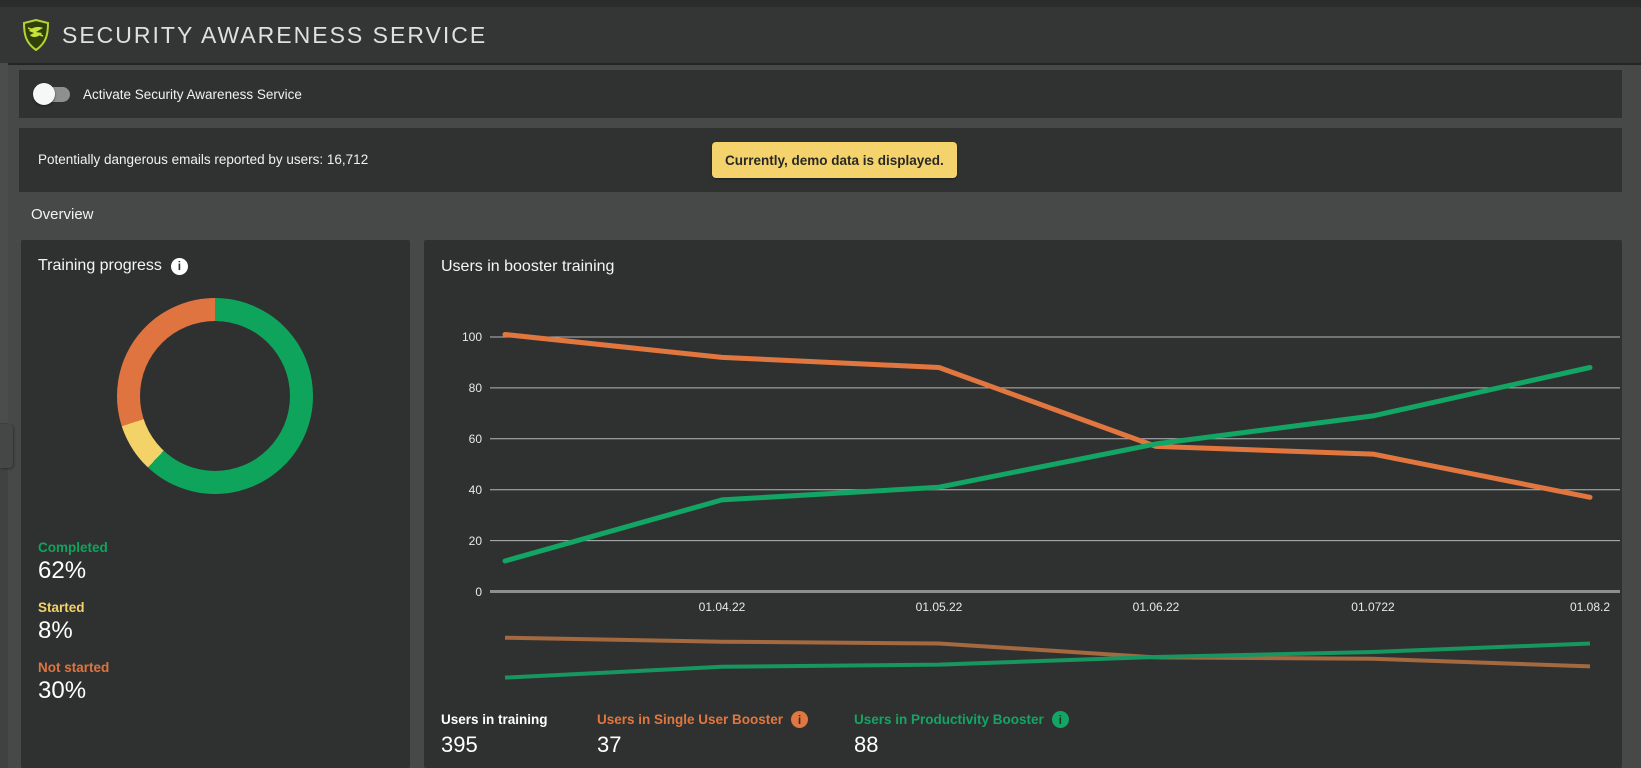  I want to click on stat-users-in-training: Users in training 395, so click(494, 735).